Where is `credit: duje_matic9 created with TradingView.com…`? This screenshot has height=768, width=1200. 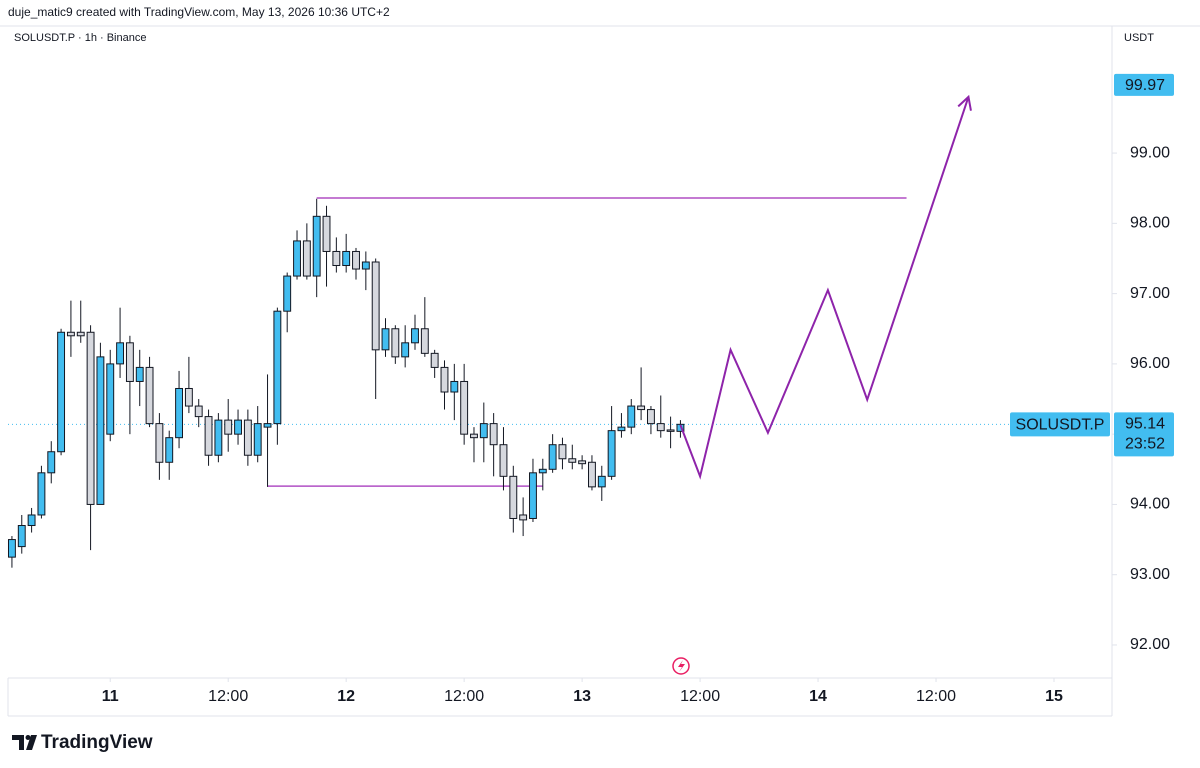 credit: duje_matic9 created with TradingView.com… is located at coordinates (199, 12).